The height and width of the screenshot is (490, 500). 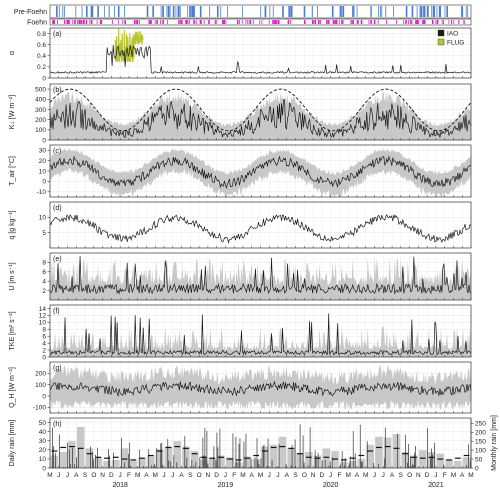 I want to click on panel-e: 2 4 6 8 (e) U [m s⁻¹], so click(x=240, y=276).